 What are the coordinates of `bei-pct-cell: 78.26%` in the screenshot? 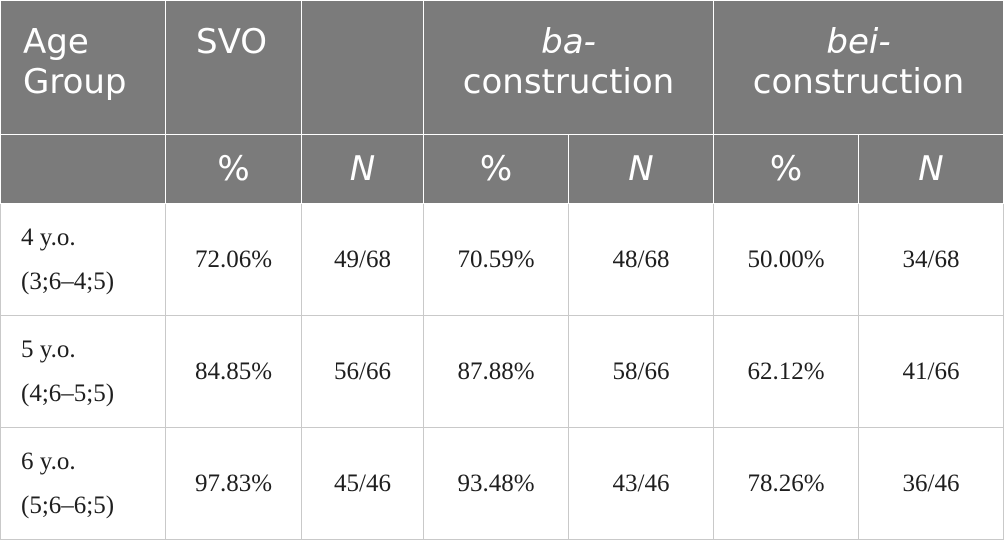 It's located at (786, 483).